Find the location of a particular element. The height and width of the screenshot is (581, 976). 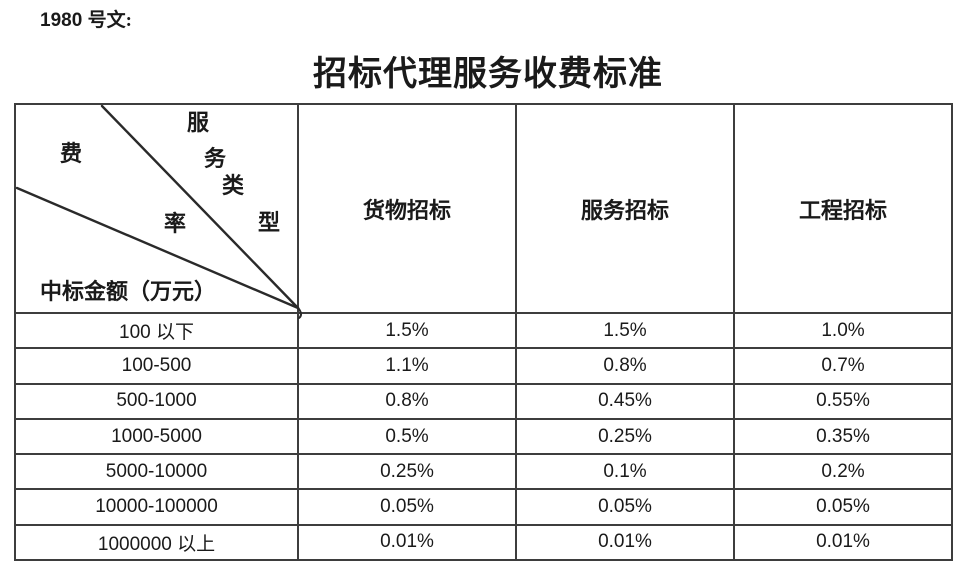

corner-label-char-lv: 率 is located at coordinates (175, 223).